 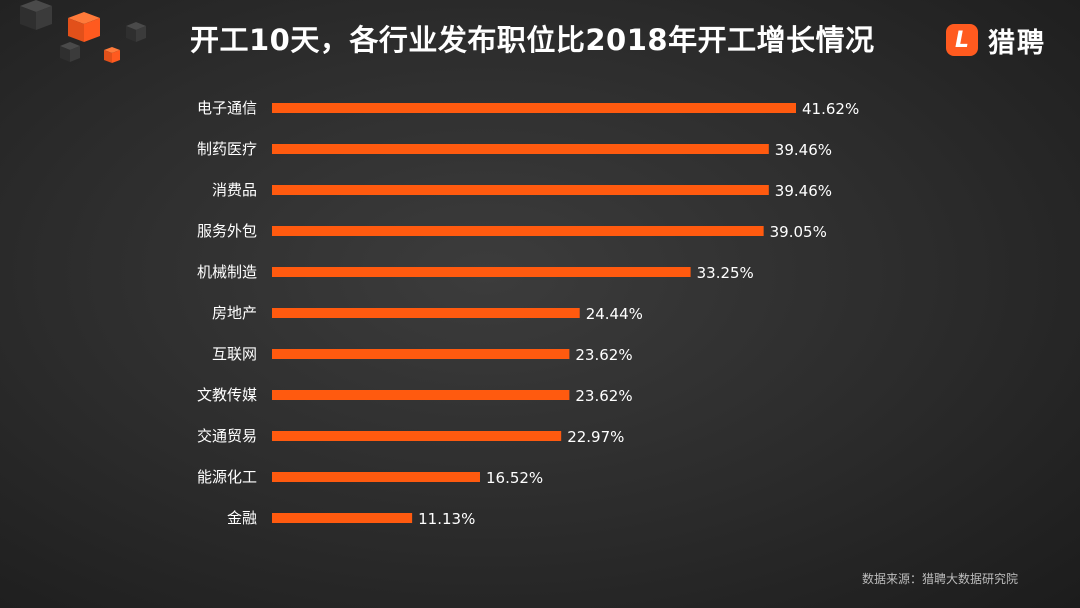 What do you see at coordinates (227, 231) in the screenshot?
I see `category-label: 服务外包` at bounding box center [227, 231].